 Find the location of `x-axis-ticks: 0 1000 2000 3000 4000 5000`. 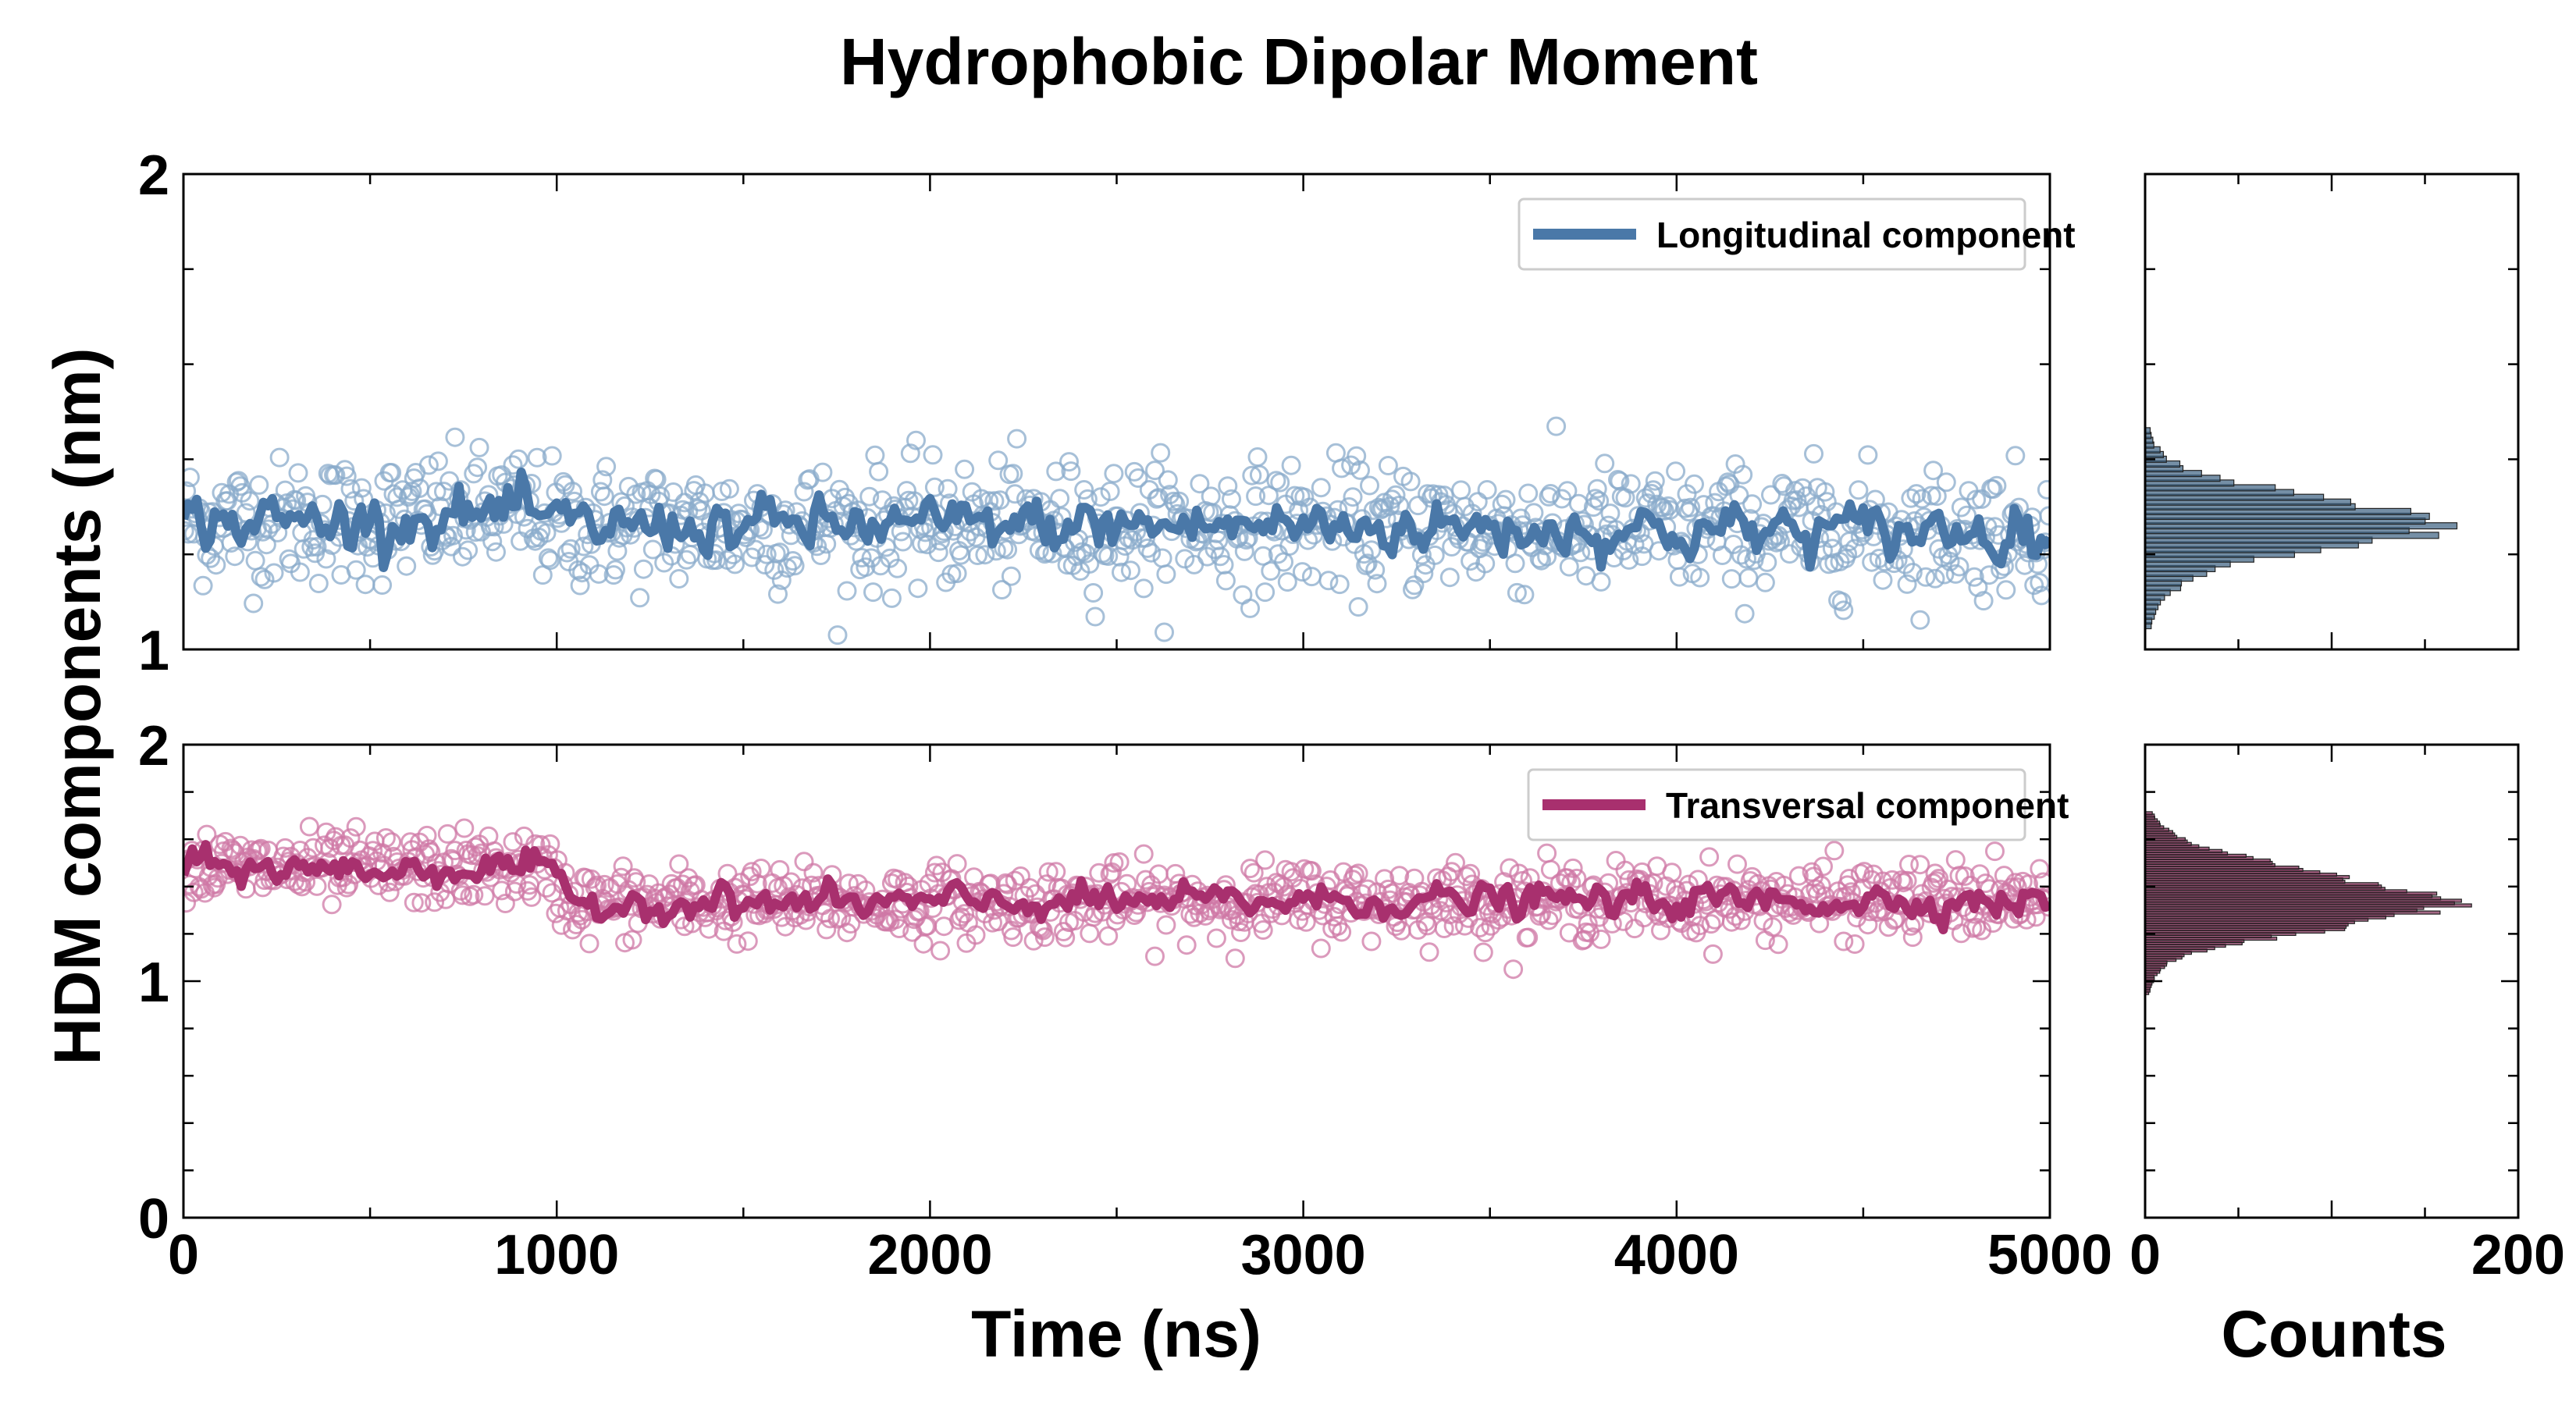

x-axis-ticks: 0 1000 2000 3000 4000 5000 is located at coordinates (1140, 1255).